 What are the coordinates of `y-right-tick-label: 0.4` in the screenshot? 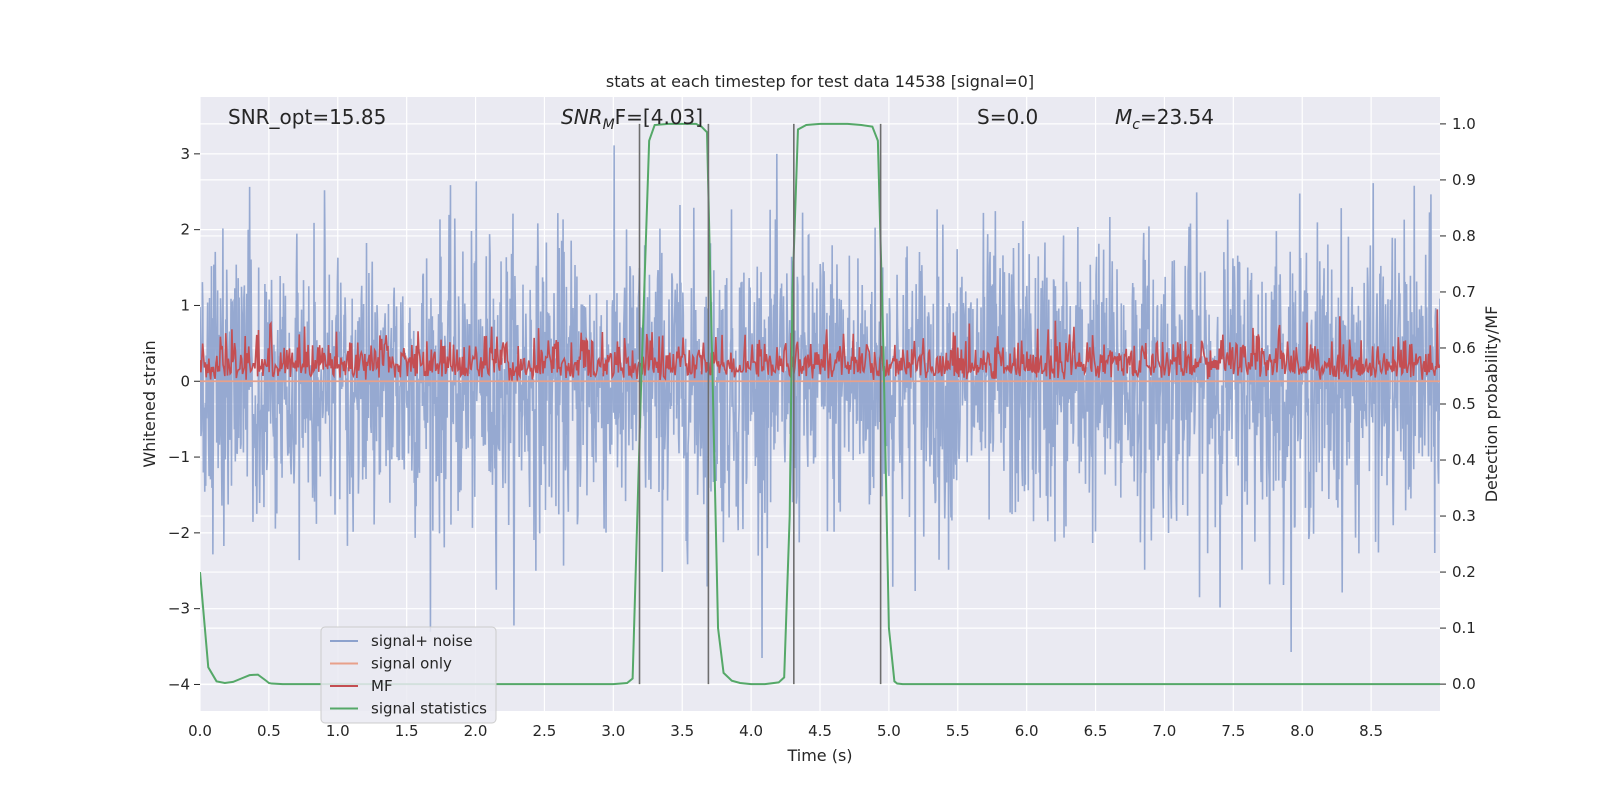 It's located at (1464, 460).